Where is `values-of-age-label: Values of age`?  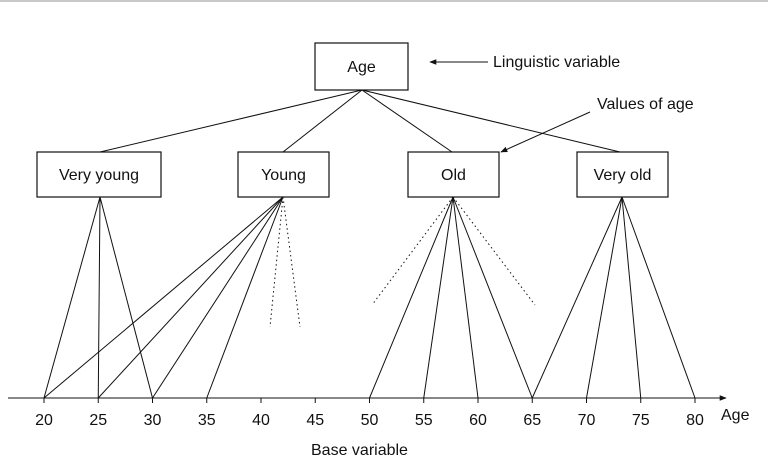
values-of-age-label: Values of age is located at coordinates (645, 104).